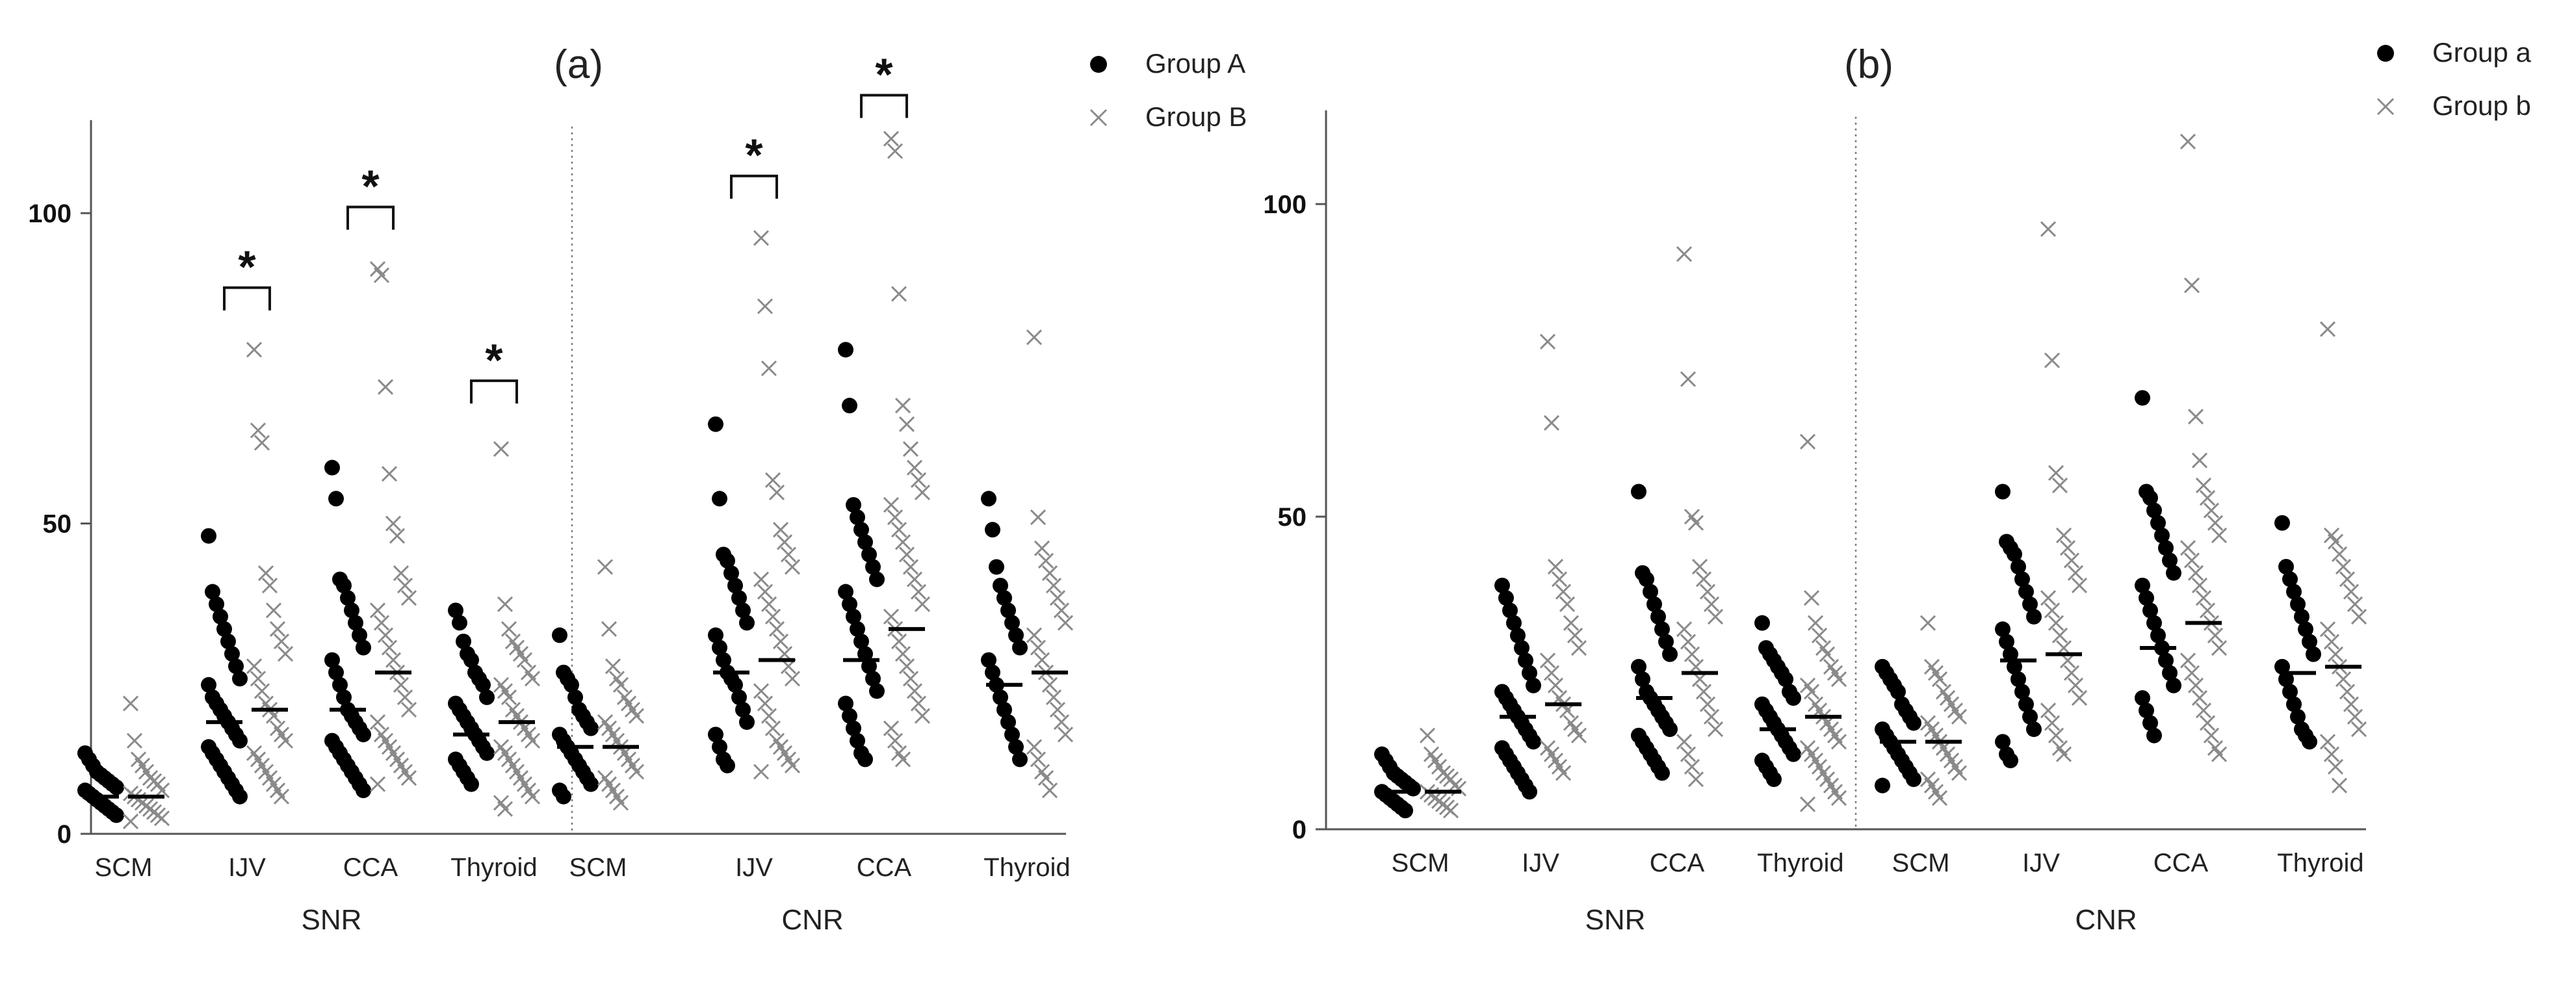 The image size is (2576, 982). What do you see at coordinates (50, 214) in the screenshot?
I see `y-tick-label: 100` at bounding box center [50, 214].